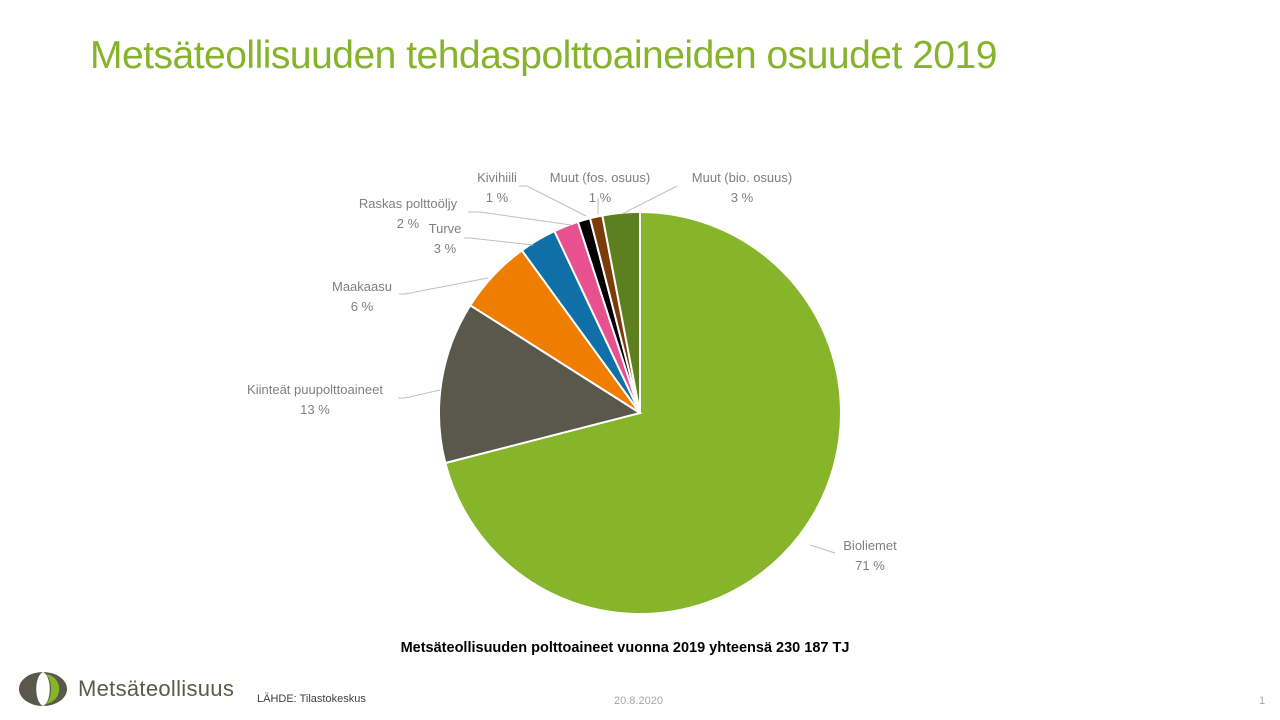 Image resolution: width=1280 pixels, height=720 pixels. Describe the element at coordinates (742, 177) in the screenshot. I see `slice-label-name-muut-bio-osuus: Muut (bio. osuus)` at that location.